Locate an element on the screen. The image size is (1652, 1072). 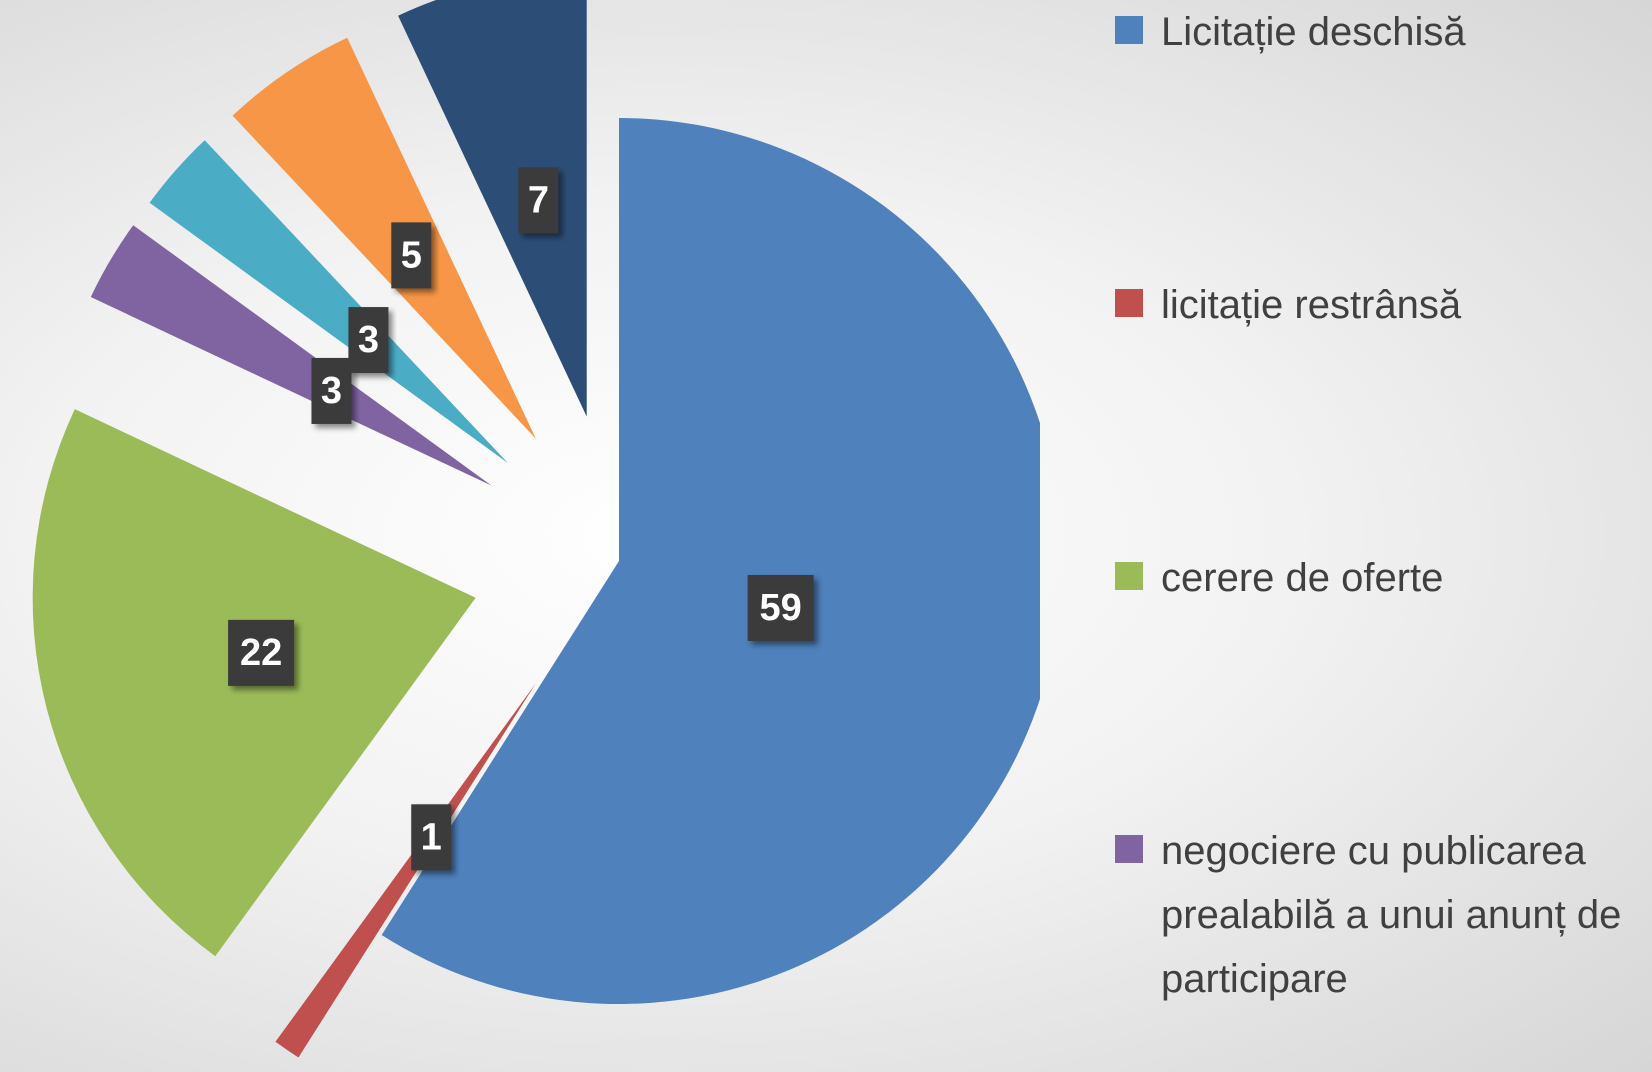
legend-label: cerere de oferte is located at coordinates (1302, 578).